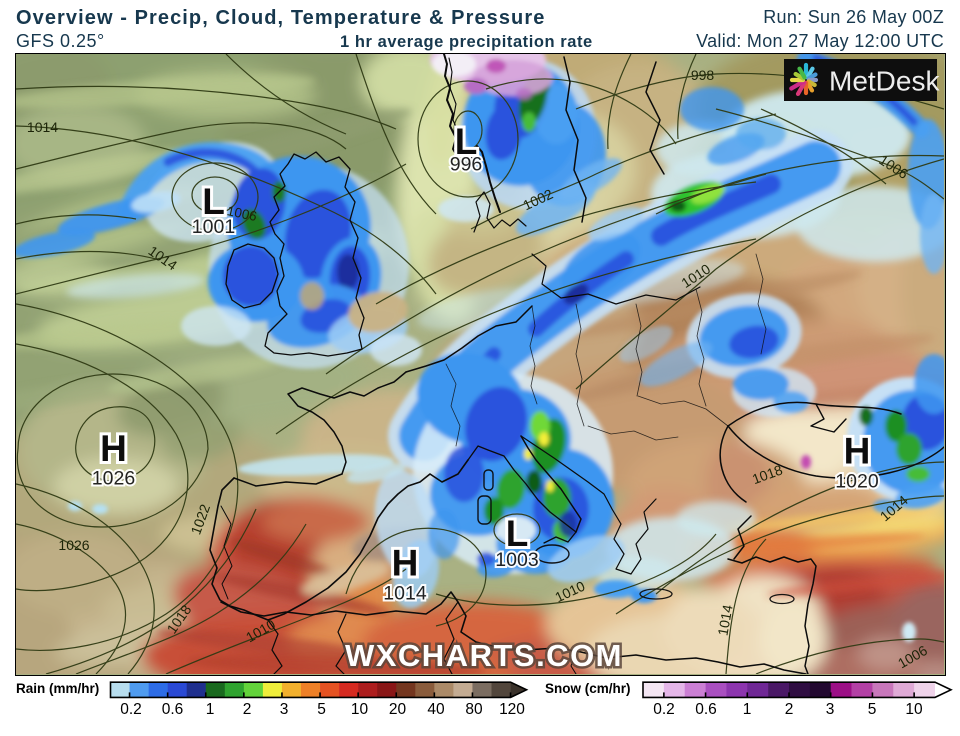 This screenshot has height=736, width=960. I want to click on svg-text: 1020, so click(857, 482).